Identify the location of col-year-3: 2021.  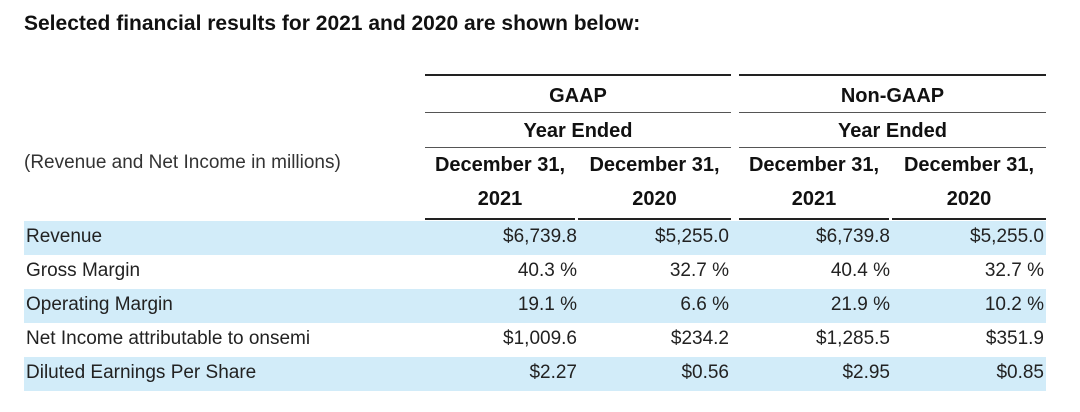
(814, 199).